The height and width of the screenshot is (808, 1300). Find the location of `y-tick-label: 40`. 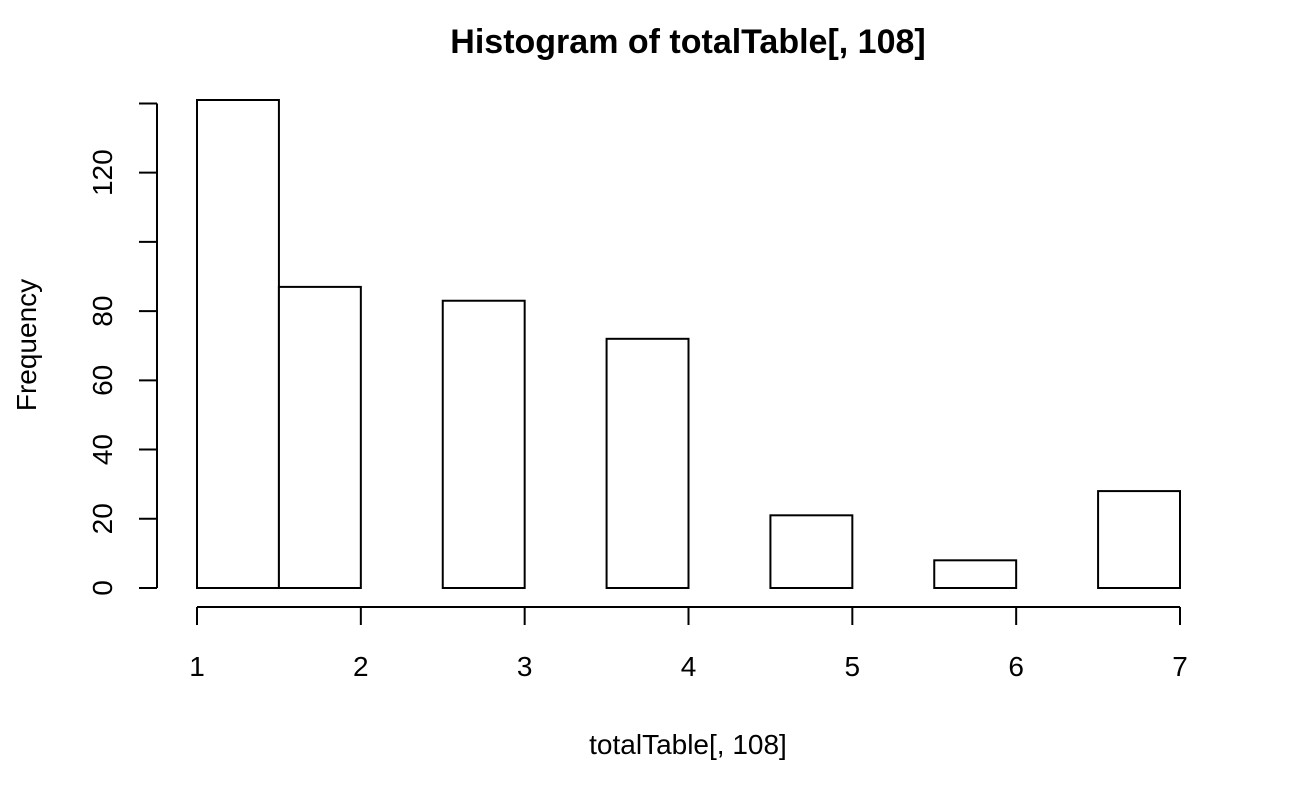

y-tick-label: 40 is located at coordinates (102, 449).